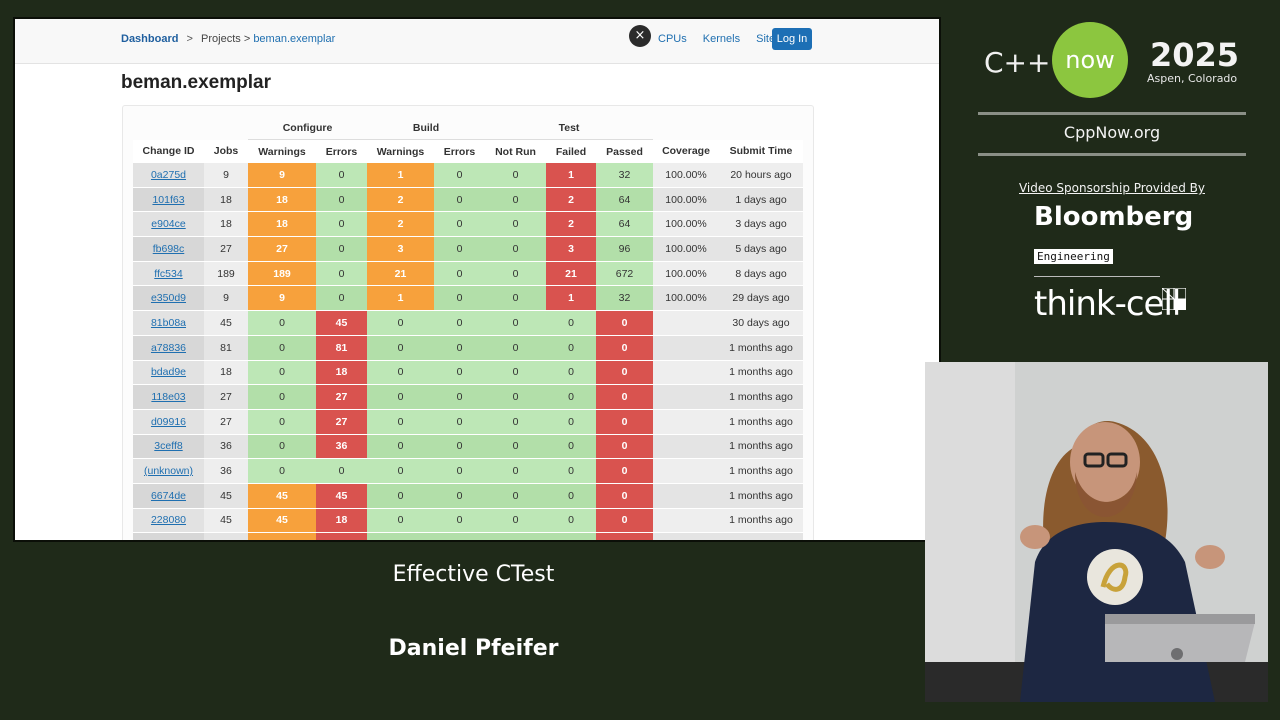 This screenshot has width=1280, height=720. I want to click on change-id-link: a78836, so click(168, 347).